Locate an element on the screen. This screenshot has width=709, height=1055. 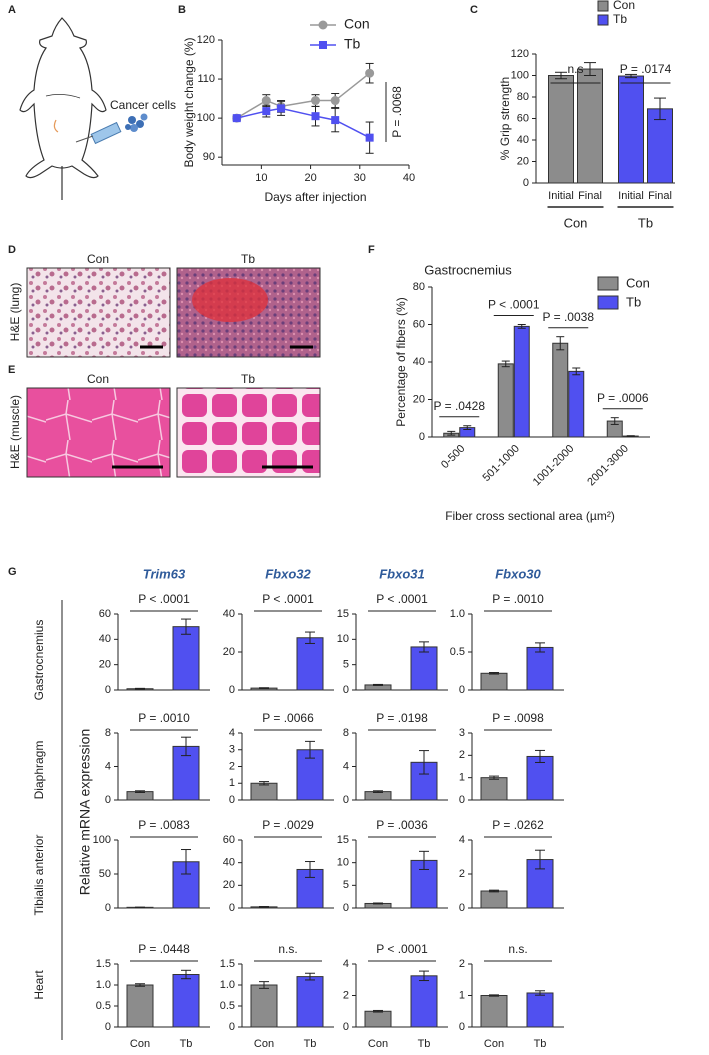
y-tick-label: 1.0 is located at coordinates (457, 614).